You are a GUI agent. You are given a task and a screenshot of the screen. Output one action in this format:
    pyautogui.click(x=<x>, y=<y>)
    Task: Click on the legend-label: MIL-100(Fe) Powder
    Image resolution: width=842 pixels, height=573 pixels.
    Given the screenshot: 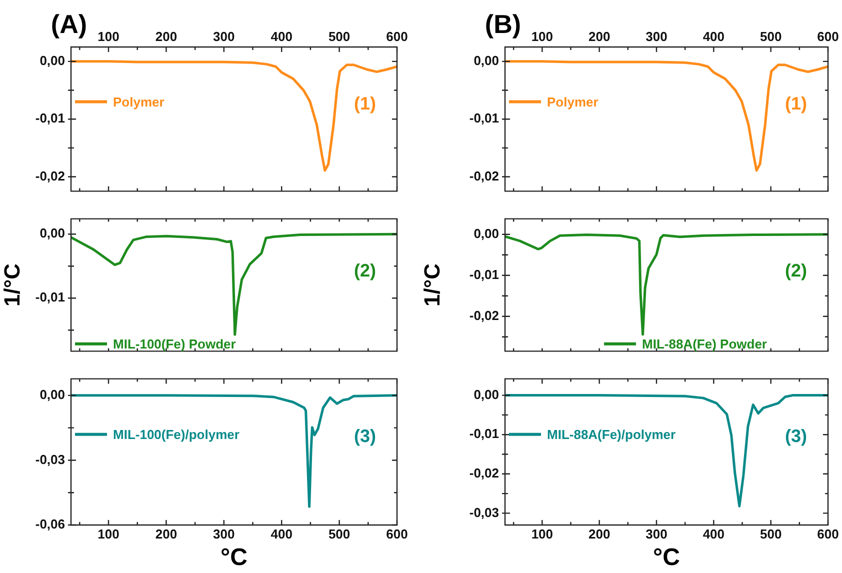 What is the action you would take?
    pyautogui.click(x=174, y=344)
    